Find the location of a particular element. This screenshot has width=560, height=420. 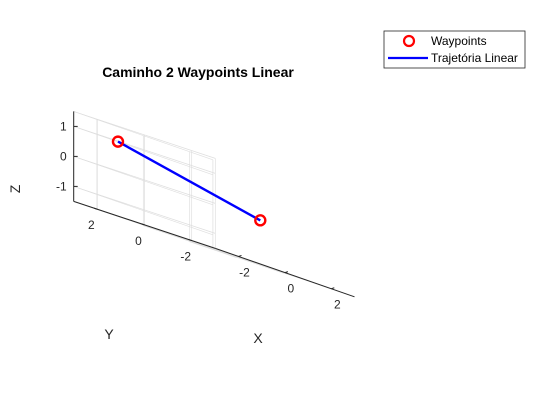

chart-title: Caminho 2 Waypoints Linear is located at coordinates (198, 72).